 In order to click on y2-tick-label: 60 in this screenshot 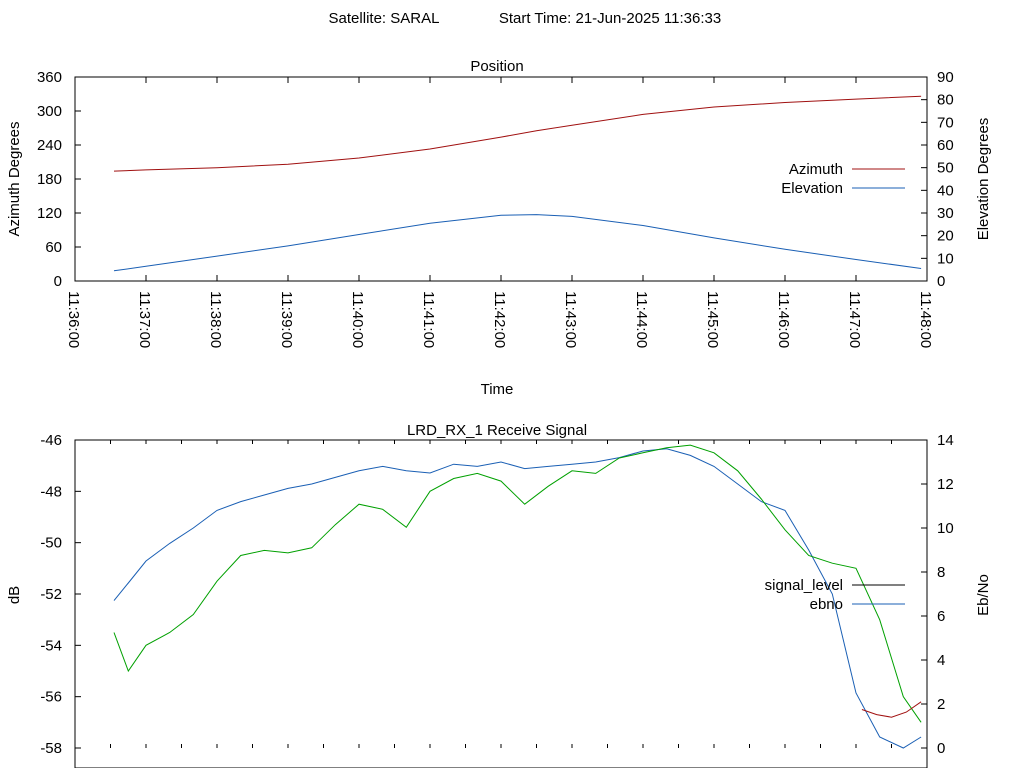, I will do `click(945, 145)`.